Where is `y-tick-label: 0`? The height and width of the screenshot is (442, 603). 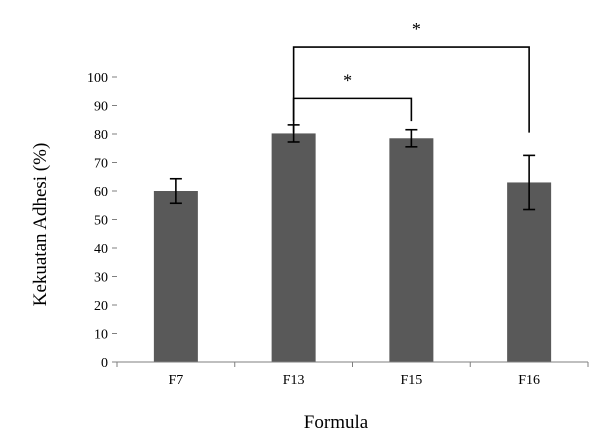
y-tick-label: 0 is located at coordinates (104, 363).